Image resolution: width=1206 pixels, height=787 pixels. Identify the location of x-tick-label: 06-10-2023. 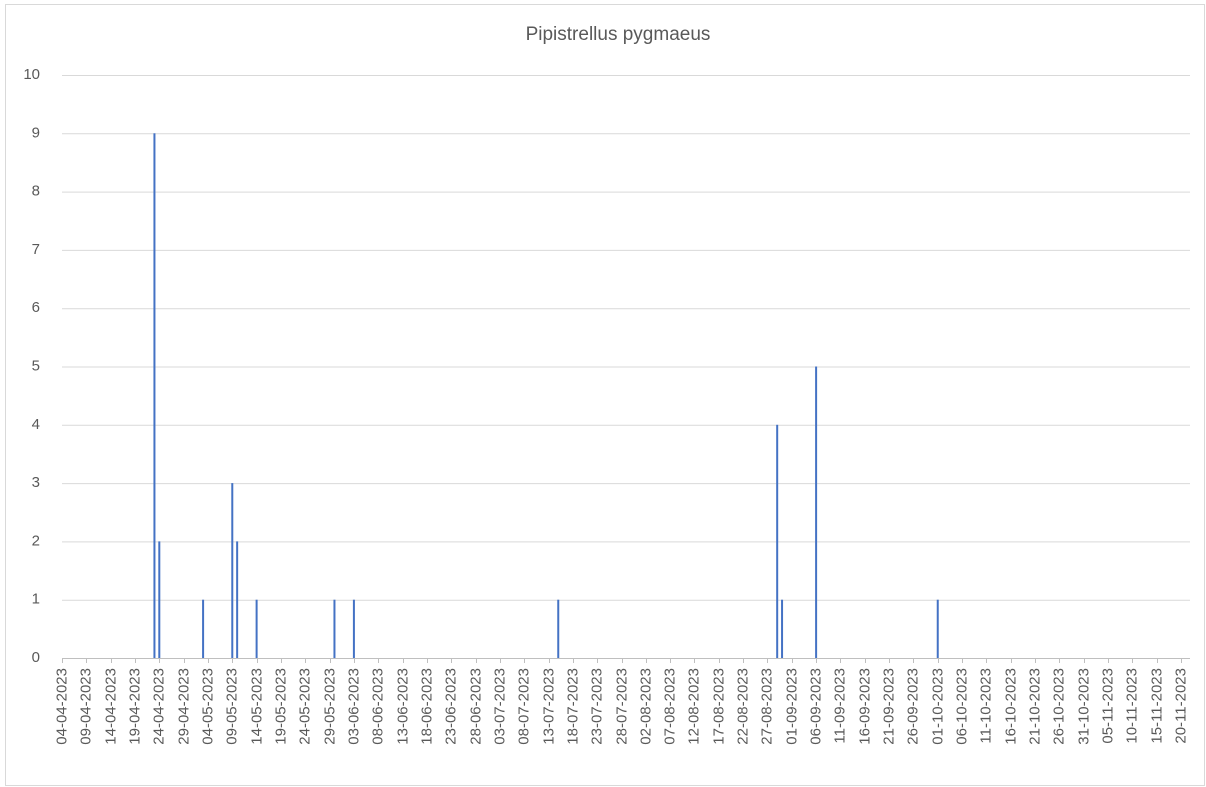
(961, 706).